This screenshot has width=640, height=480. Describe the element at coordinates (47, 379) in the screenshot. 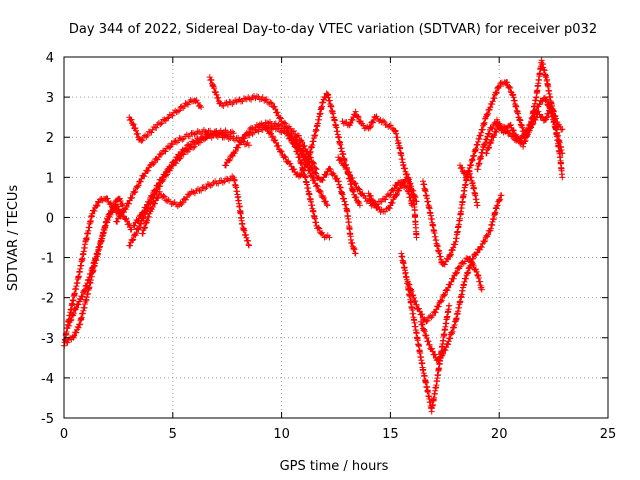

I see `y-tick-label: -4` at that location.